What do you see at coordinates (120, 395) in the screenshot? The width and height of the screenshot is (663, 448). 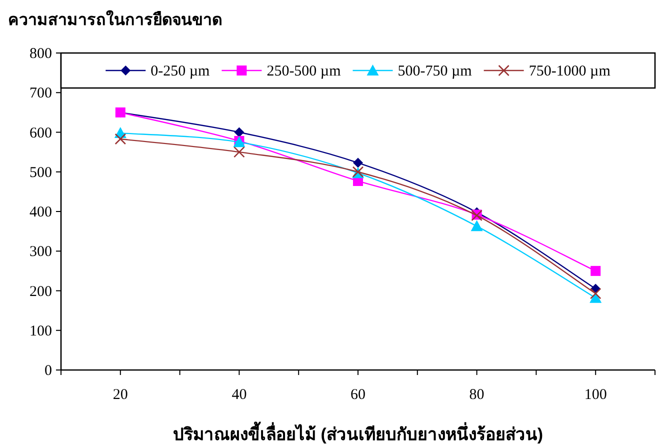 I see `x-tick-label: 20` at bounding box center [120, 395].